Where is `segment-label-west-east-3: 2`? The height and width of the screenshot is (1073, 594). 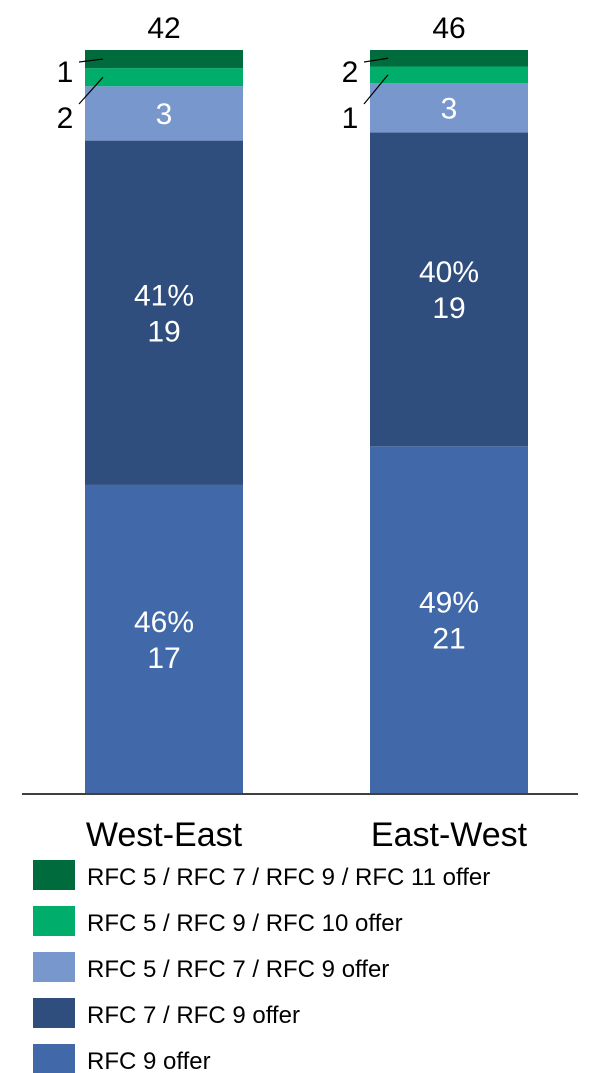
segment-label-west-east-3: 2 is located at coordinates (65, 118).